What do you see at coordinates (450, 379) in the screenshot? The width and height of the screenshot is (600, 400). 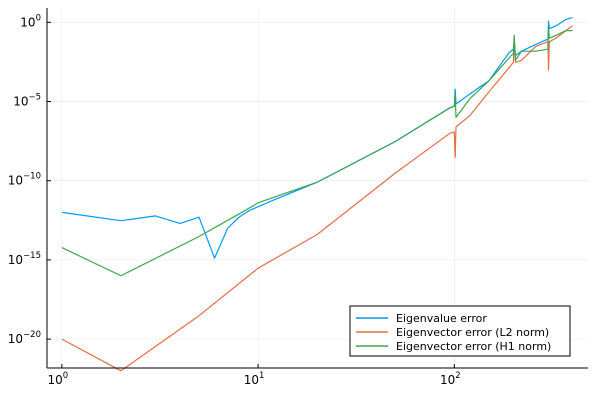 I see `x-tick-label: 10²` at bounding box center [450, 379].